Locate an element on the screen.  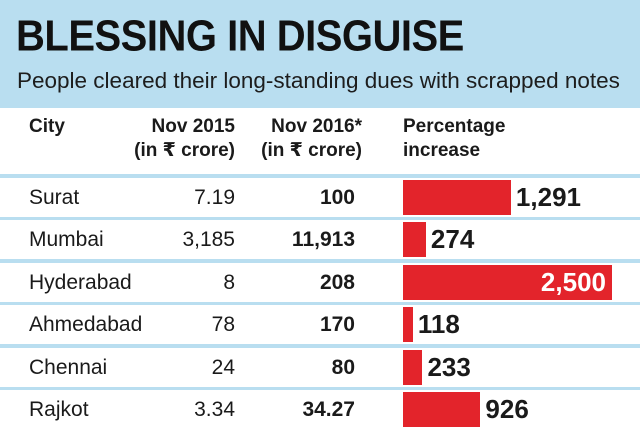
nov2016-cell: 11,913 is located at coordinates (323, 240).